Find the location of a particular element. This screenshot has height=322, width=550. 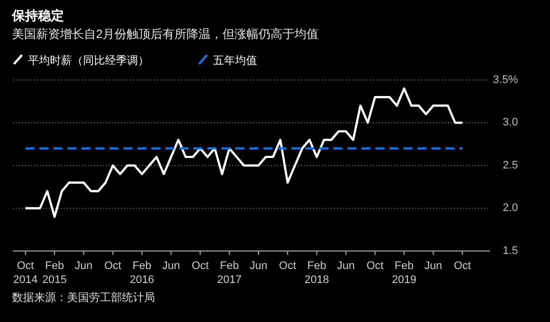

y-tick-label: 3.0 is located at coordinates (510, 122).